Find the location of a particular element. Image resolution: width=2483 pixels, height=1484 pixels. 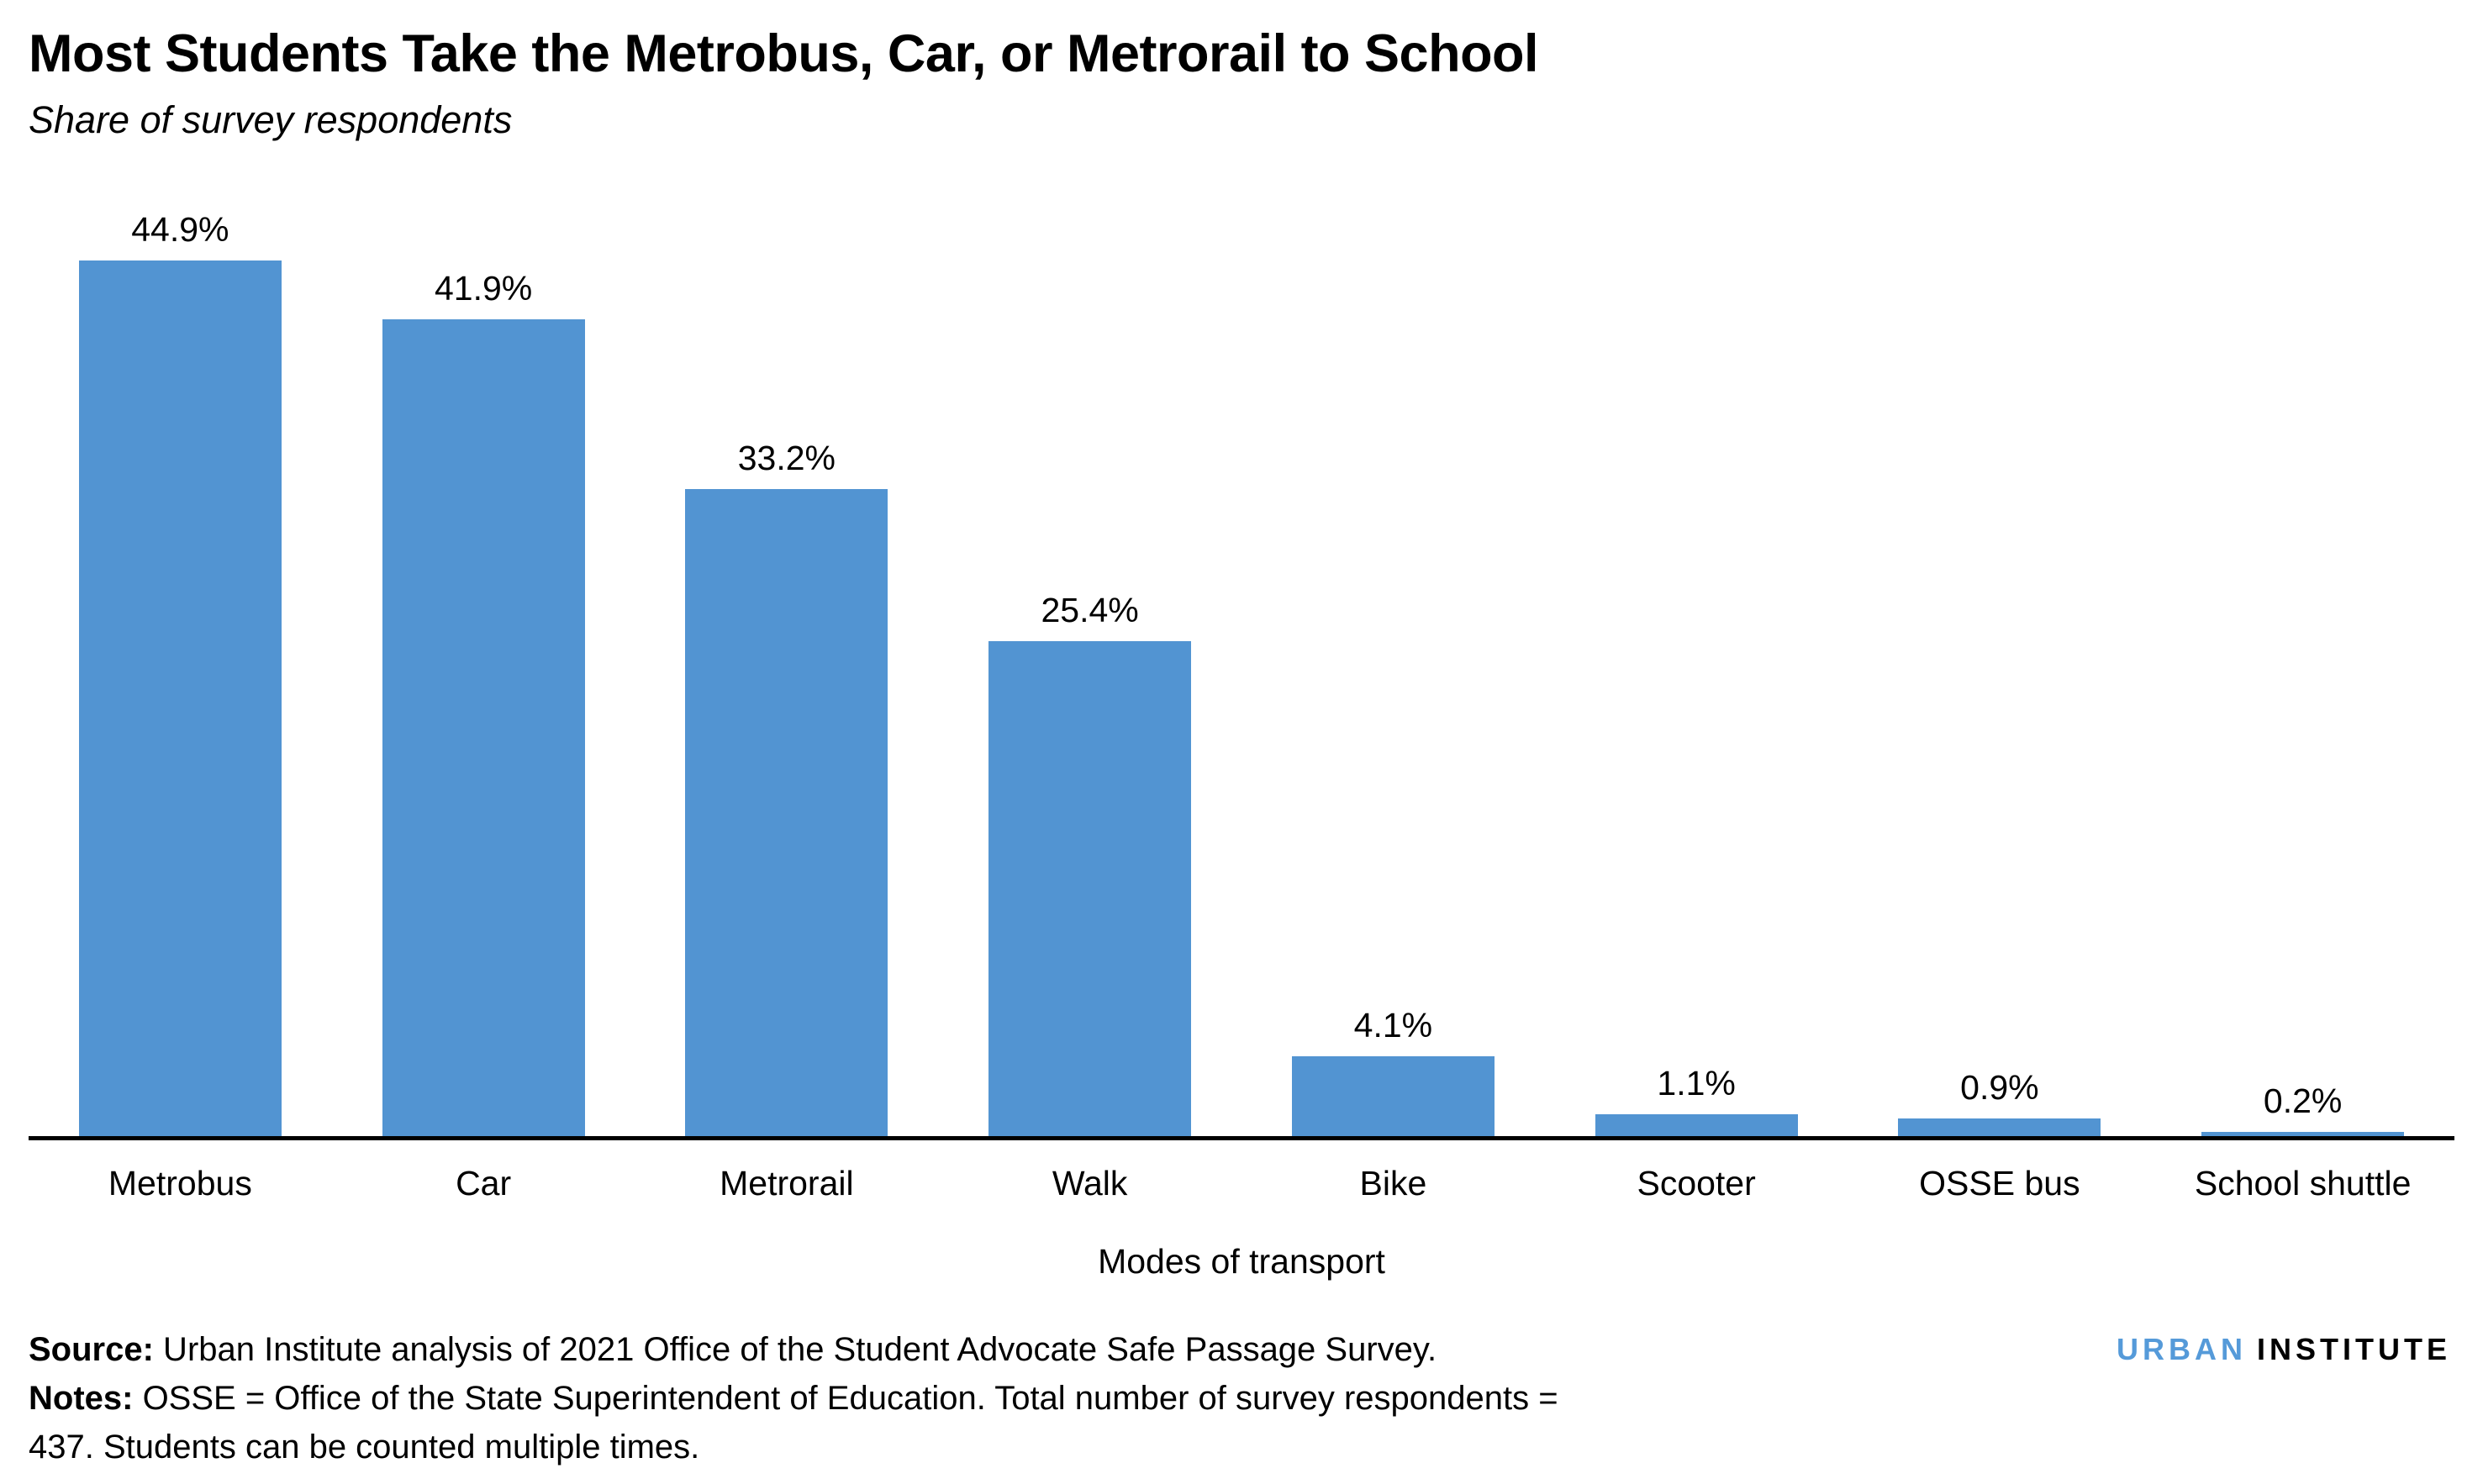

bar-column: 41.9% is located at coordinates (483, 649).